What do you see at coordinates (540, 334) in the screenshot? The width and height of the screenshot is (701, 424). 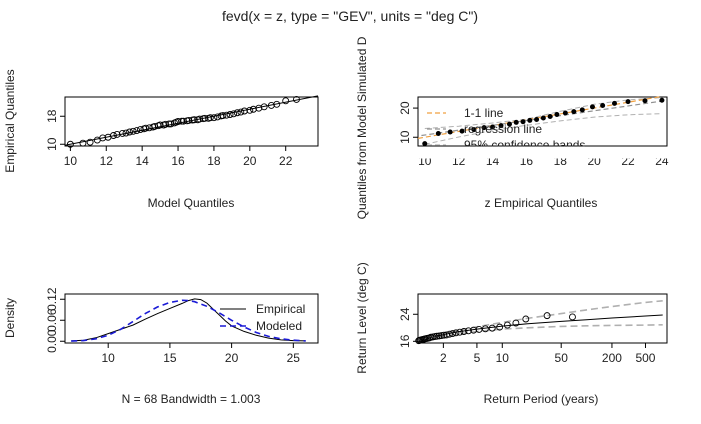 I see `return-level-lower-ci-curve` at bounding box center [540, 334].